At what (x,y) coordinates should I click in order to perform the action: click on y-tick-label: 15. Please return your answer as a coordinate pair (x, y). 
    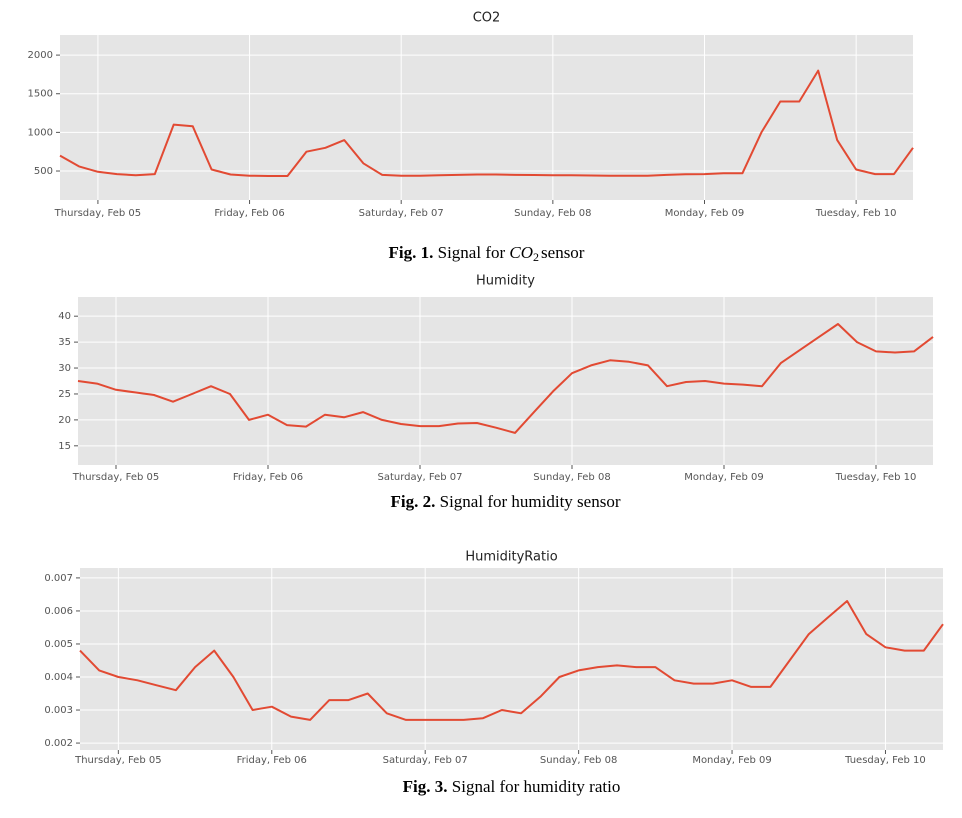
    Looking at the image, I should click on (64, 446).